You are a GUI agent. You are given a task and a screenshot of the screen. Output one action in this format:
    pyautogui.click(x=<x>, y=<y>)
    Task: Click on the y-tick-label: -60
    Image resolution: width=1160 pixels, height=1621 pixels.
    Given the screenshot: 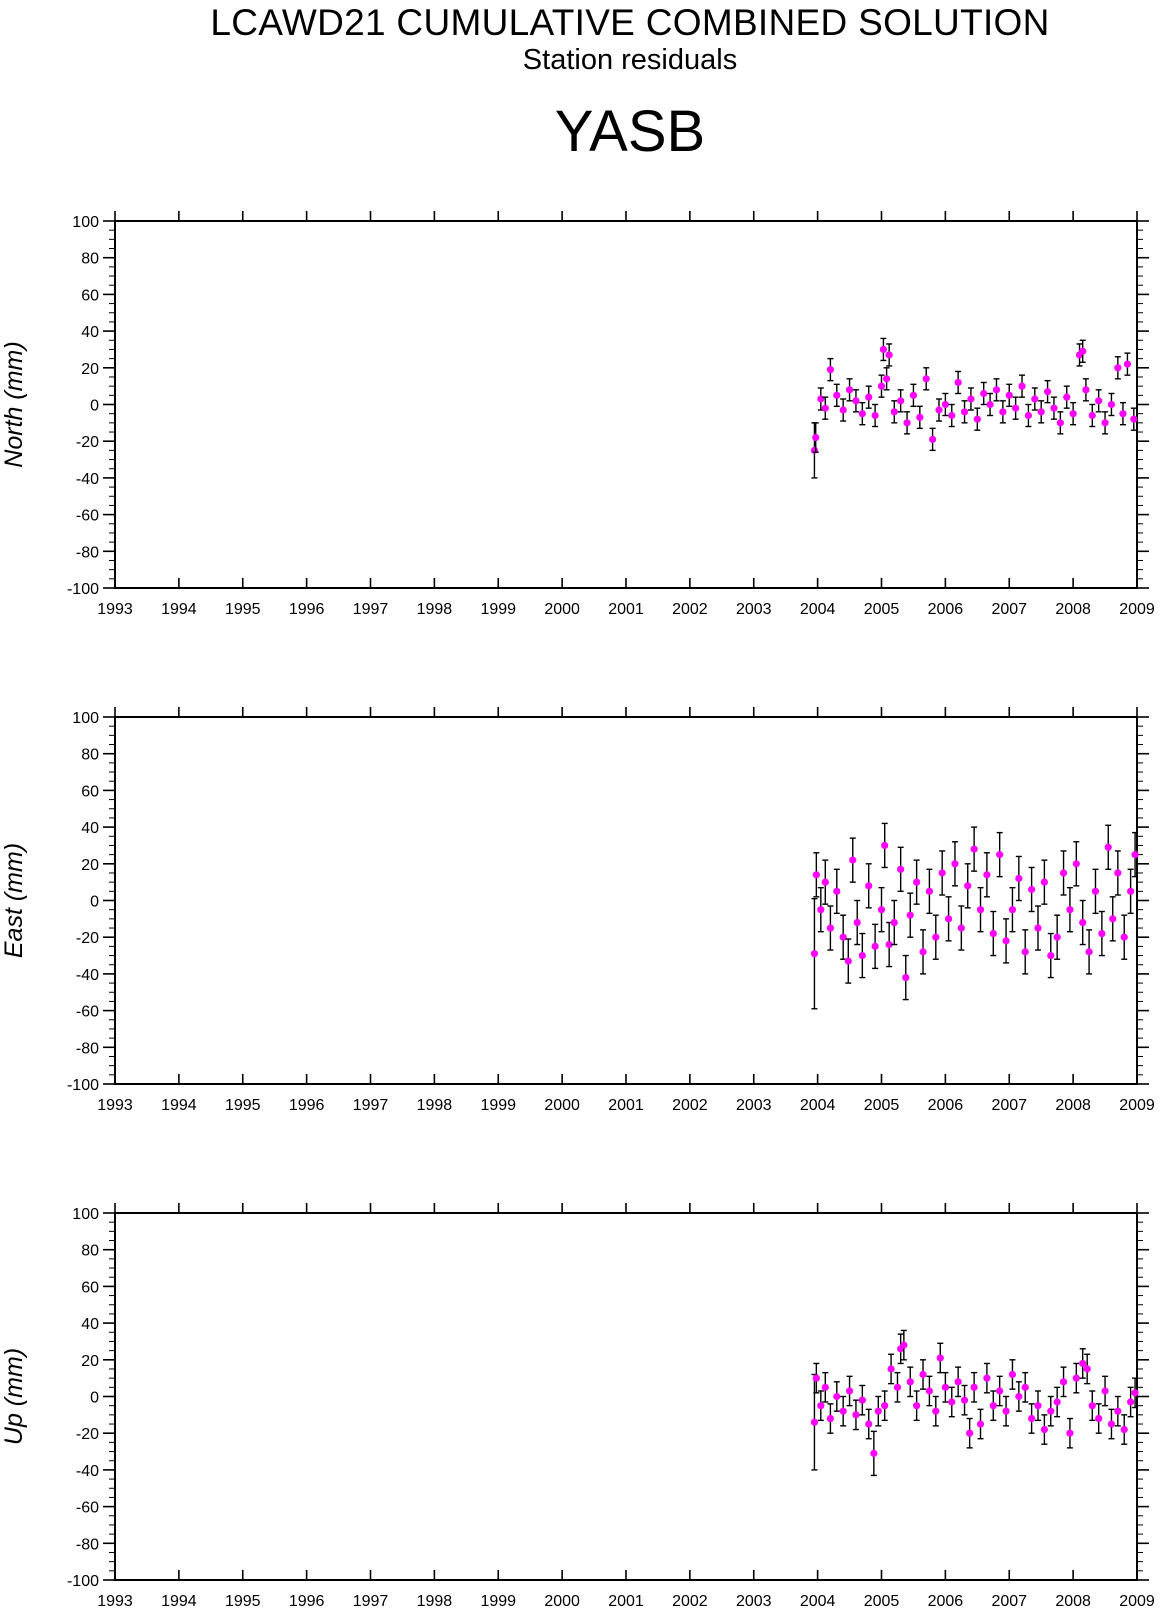 What is the action you would take?
    pyautogui.click(x=87, y=516)
    